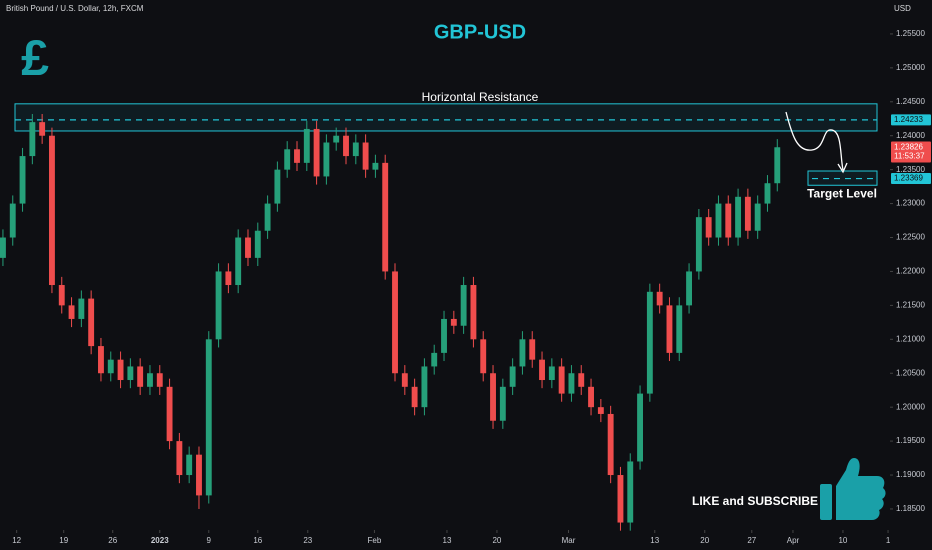  Describe the element at coordinates (910, 203) in the screenshot. I see `y-tick-label: 1.23000` at that location.